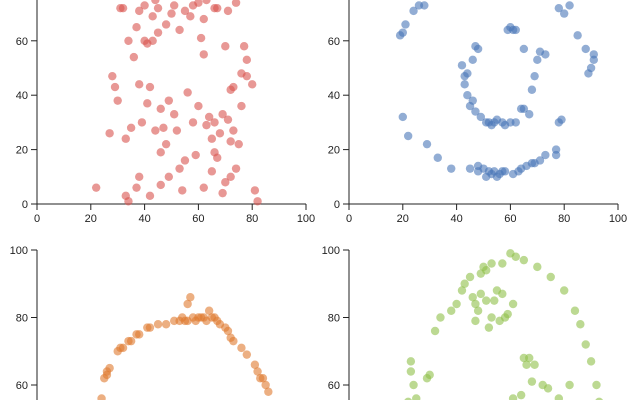  Describe the element at coordinates (22, 151) in the screenshot. I see `y-tick-label: 20` at that location.